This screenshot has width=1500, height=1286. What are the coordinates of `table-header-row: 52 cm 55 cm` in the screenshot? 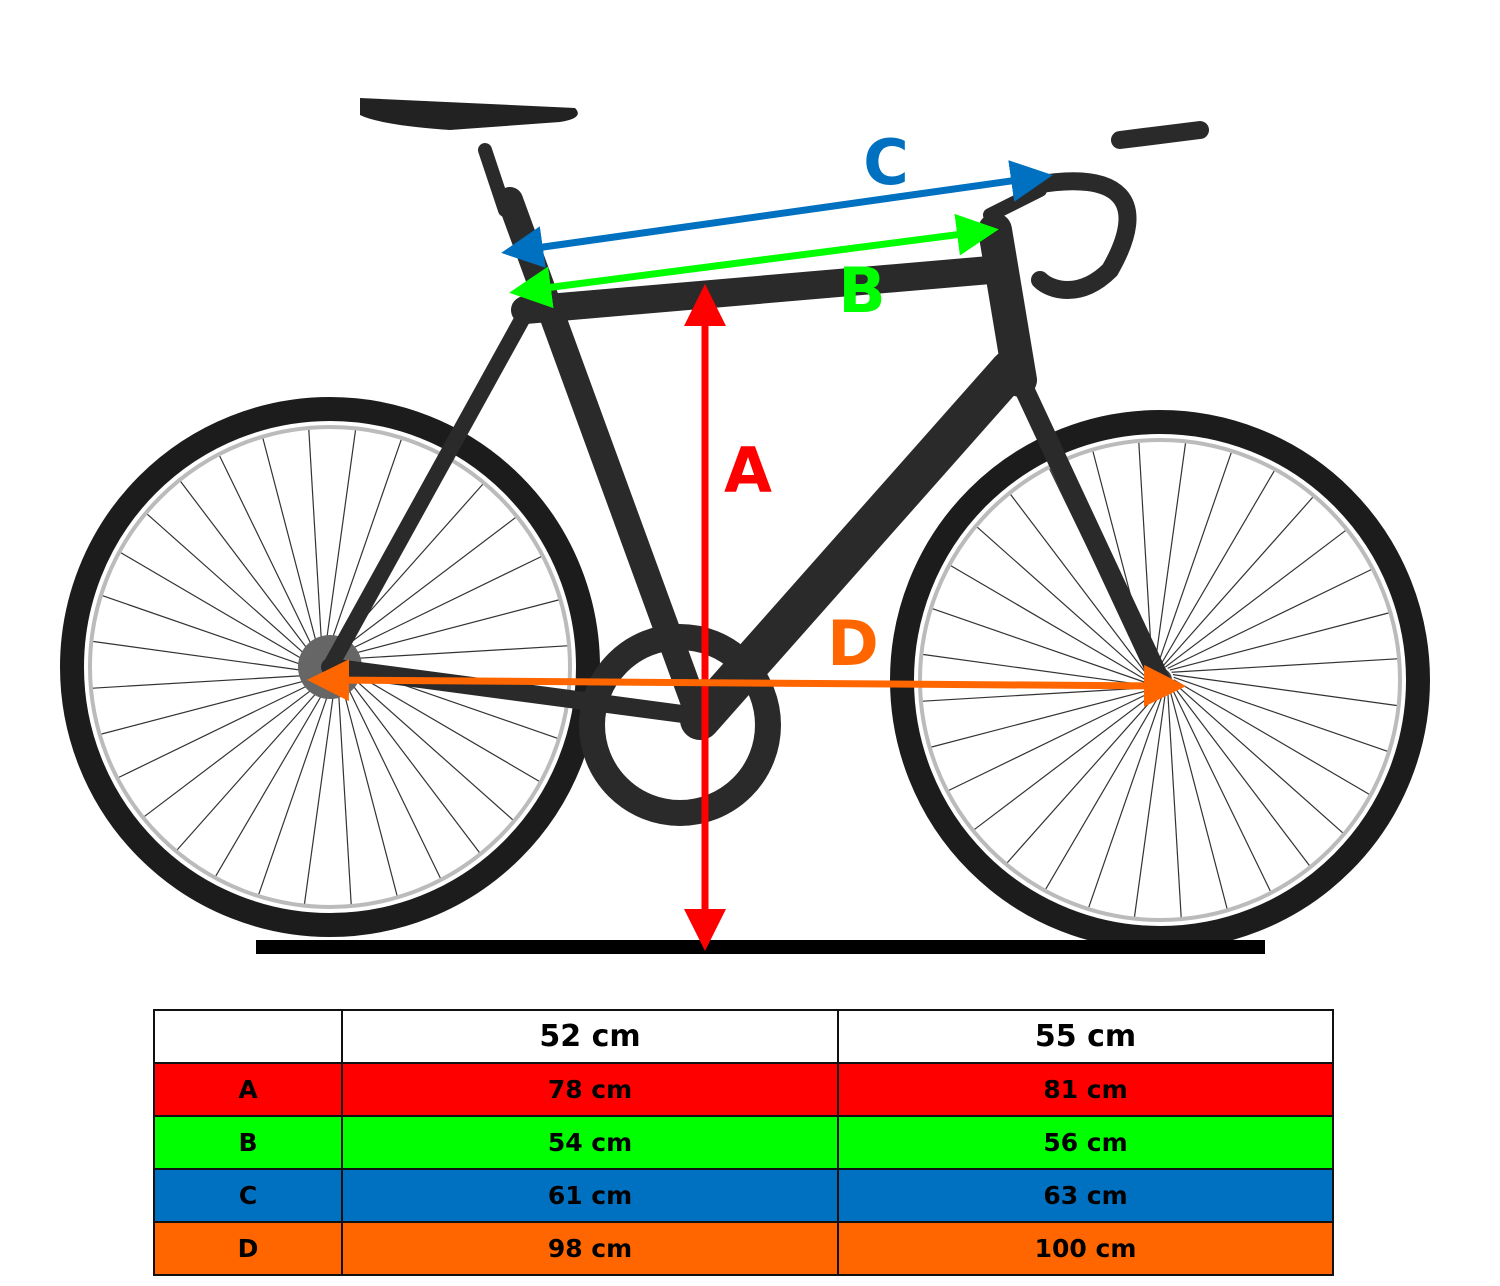 It's located at (743, 1036).